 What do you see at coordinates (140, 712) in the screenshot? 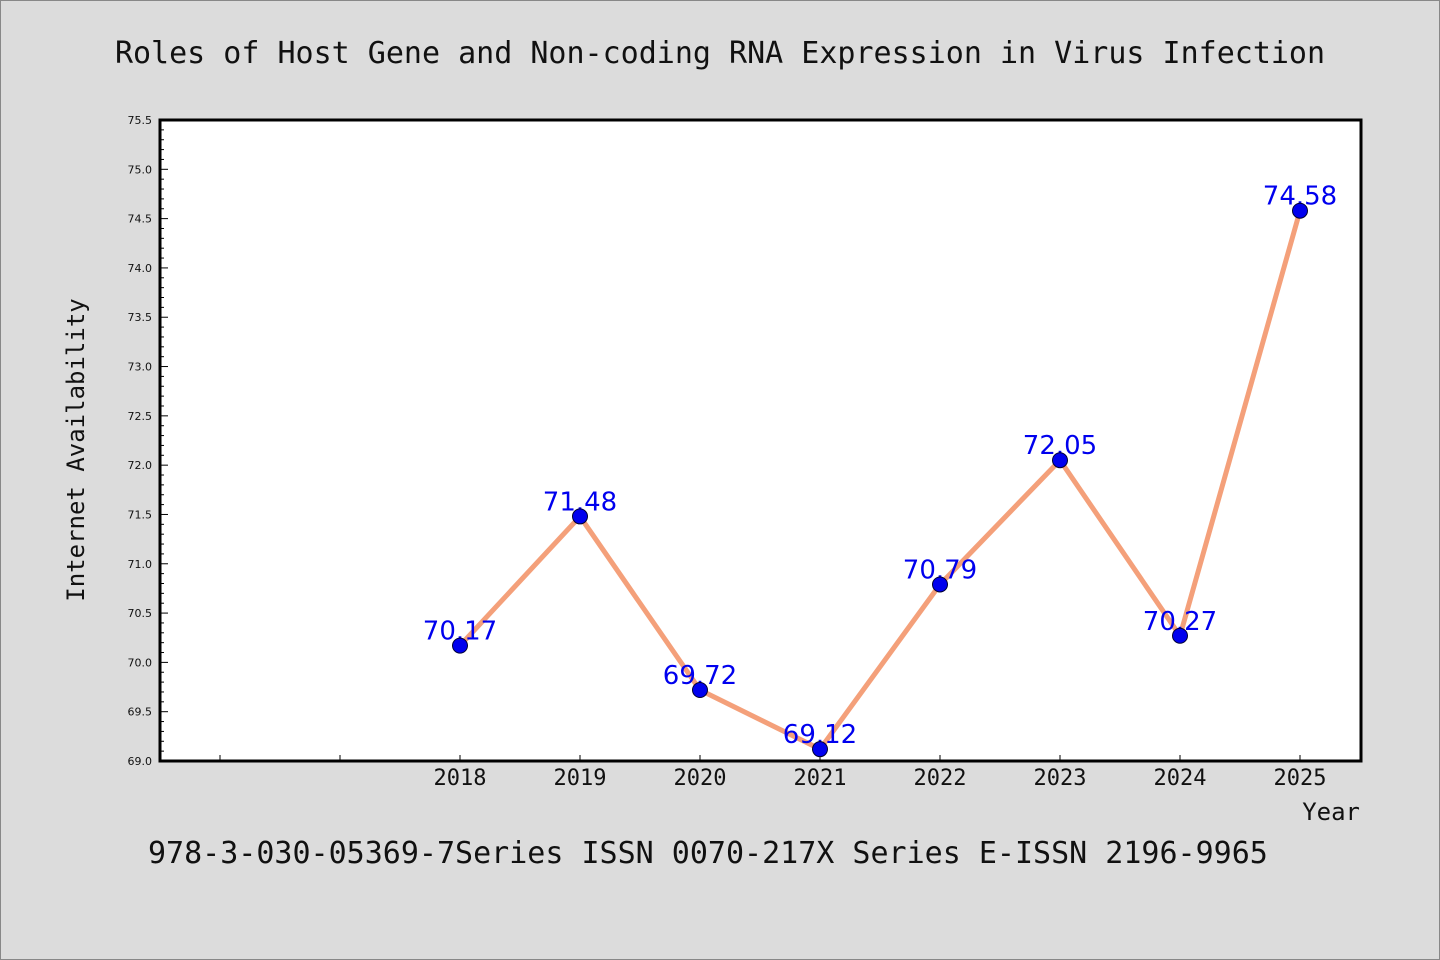
I see `y-tick-label: 69.5` at bounding box center [140, 712].